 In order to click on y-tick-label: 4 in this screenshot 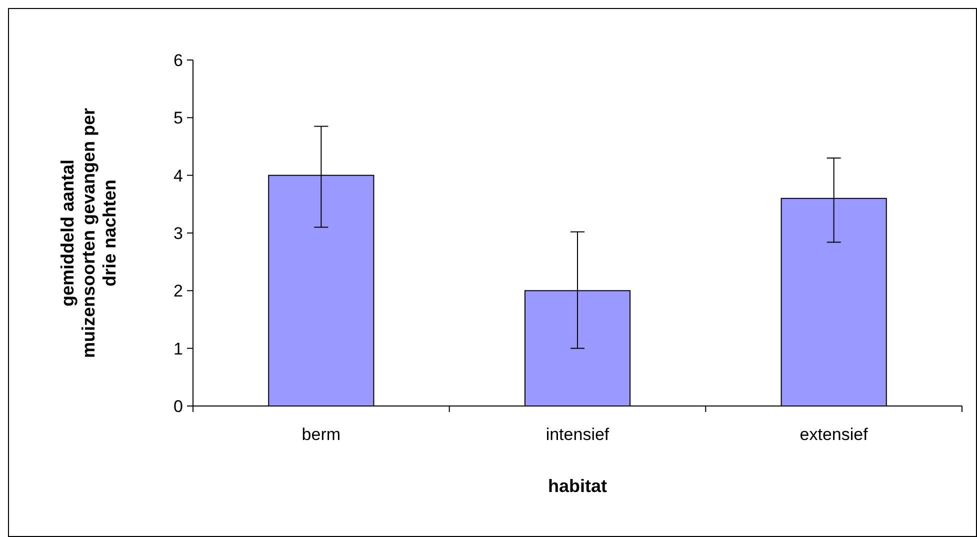, I will do `click(178, 176)`.